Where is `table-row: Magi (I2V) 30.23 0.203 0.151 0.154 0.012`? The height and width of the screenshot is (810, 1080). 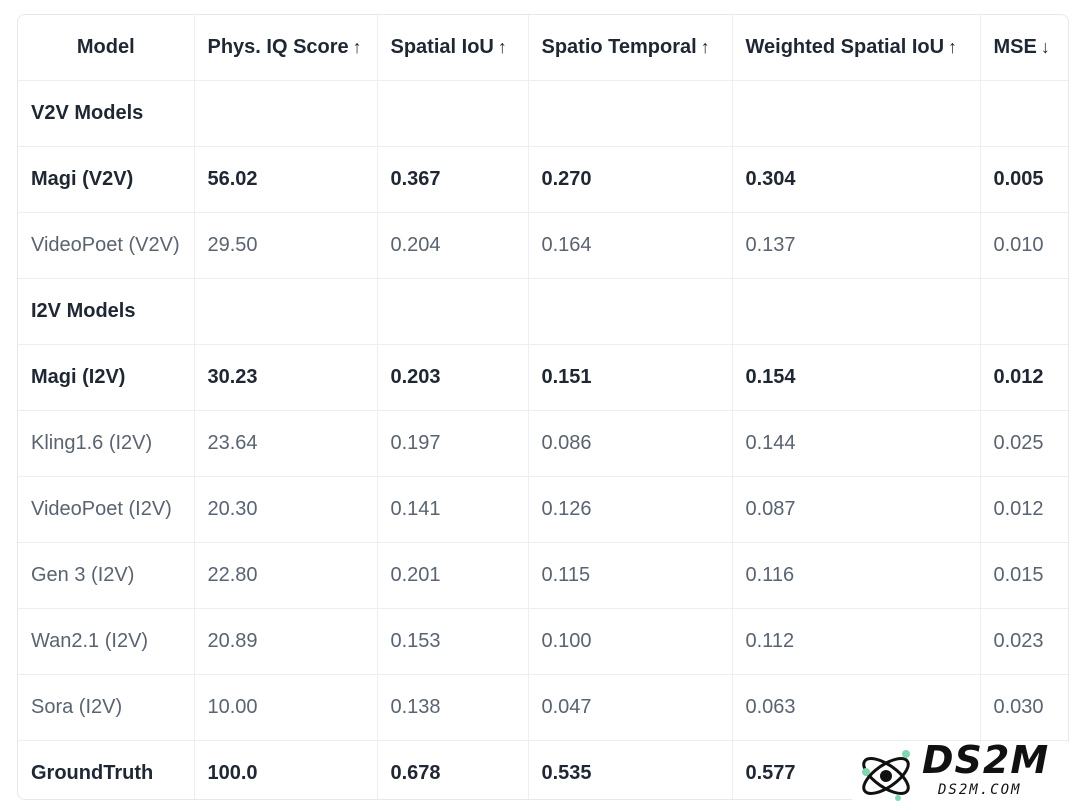
table-row: Magi (I2V) 30.23 0.203 0.151 0.154 0.012 is located at coordinates (543, 377).